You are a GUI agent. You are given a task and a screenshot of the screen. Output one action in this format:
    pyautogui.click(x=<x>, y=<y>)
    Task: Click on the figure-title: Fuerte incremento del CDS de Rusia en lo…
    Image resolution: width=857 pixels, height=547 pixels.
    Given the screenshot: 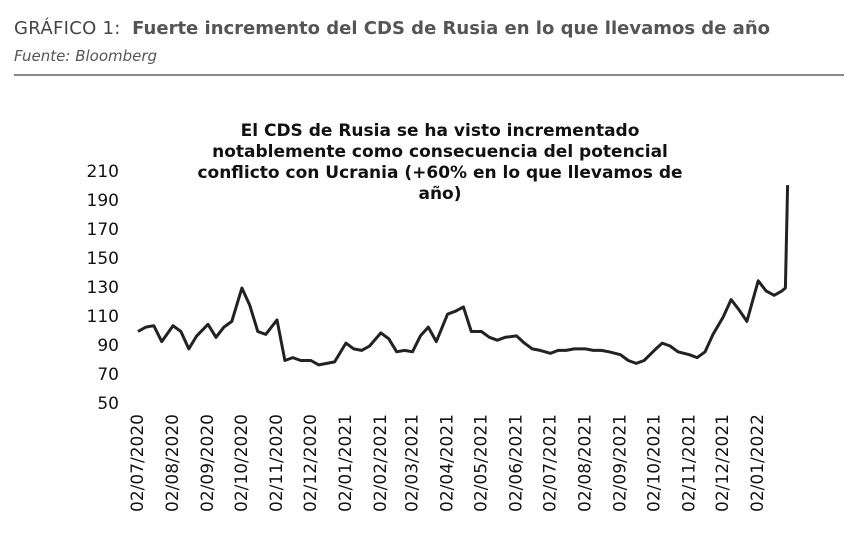 What is the action you would take?
    pyautogui.click(x=451, y=28)
    